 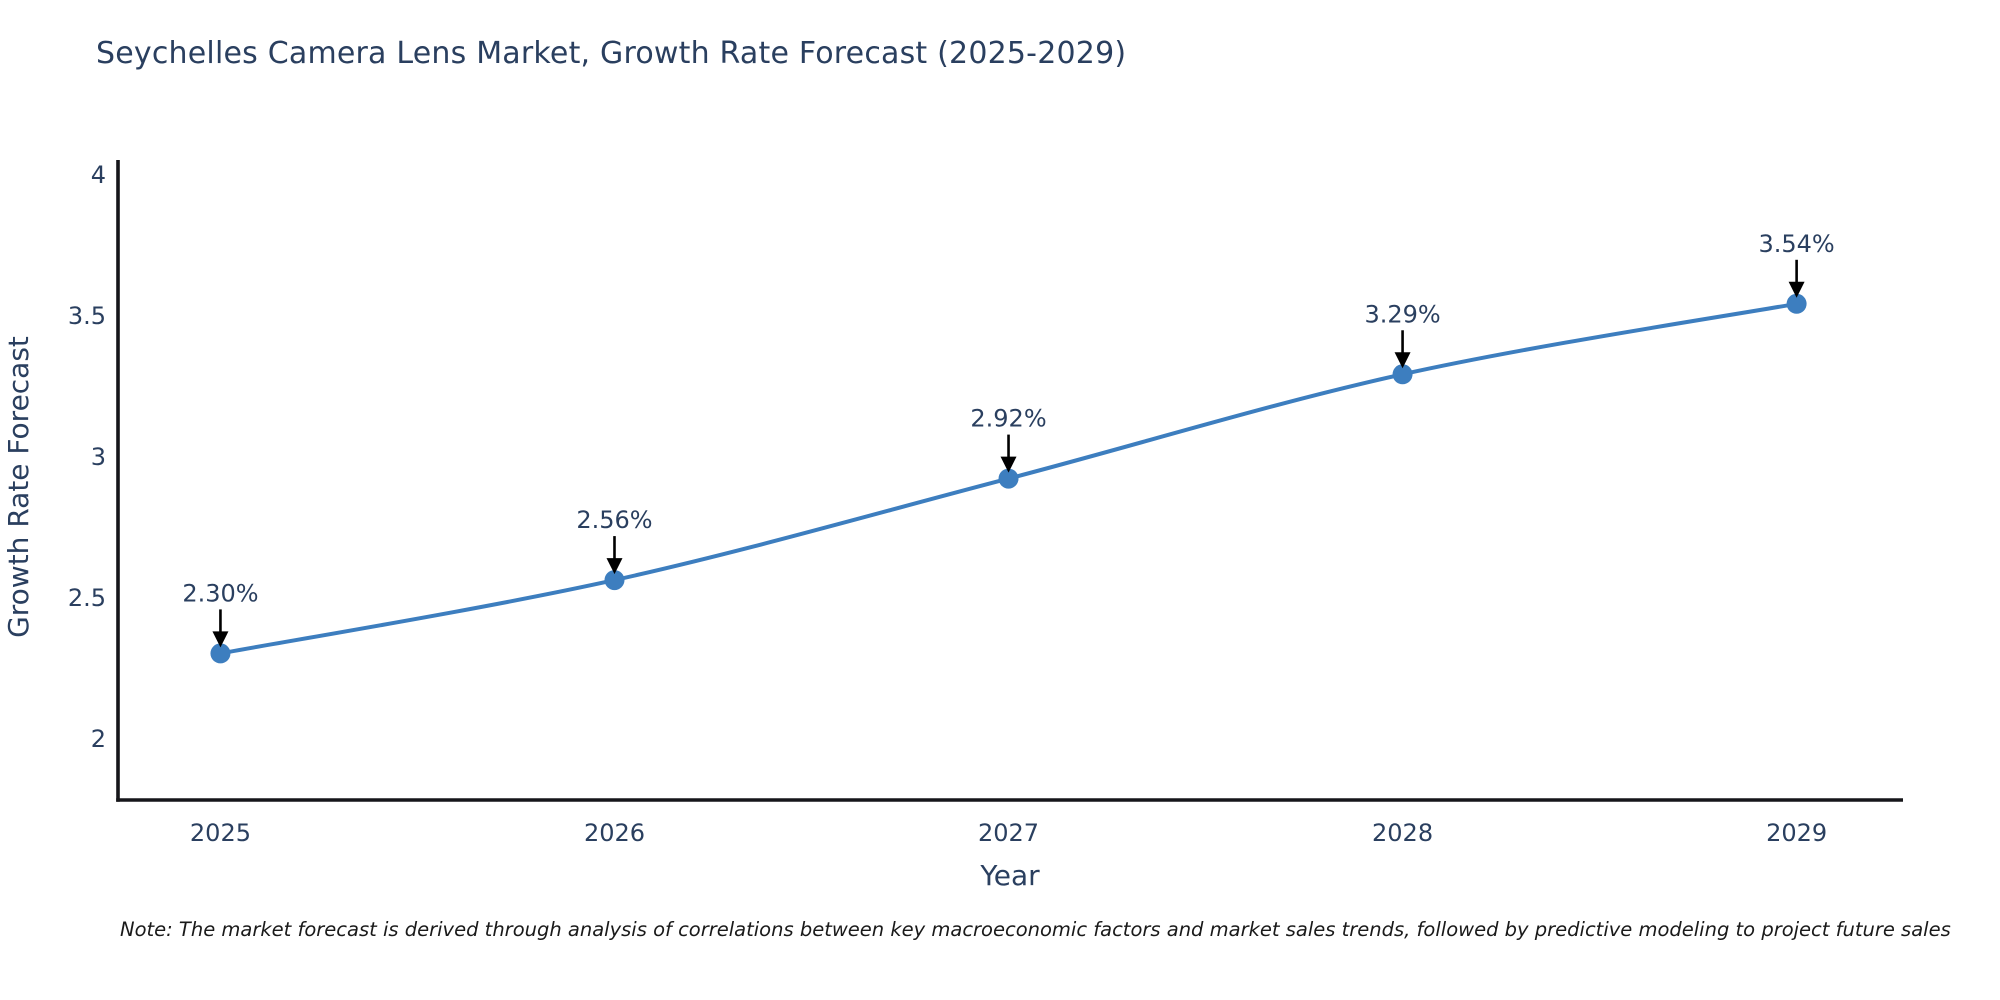 I want to click on x-tick-label: 2029, so click(x=1796, y=833).